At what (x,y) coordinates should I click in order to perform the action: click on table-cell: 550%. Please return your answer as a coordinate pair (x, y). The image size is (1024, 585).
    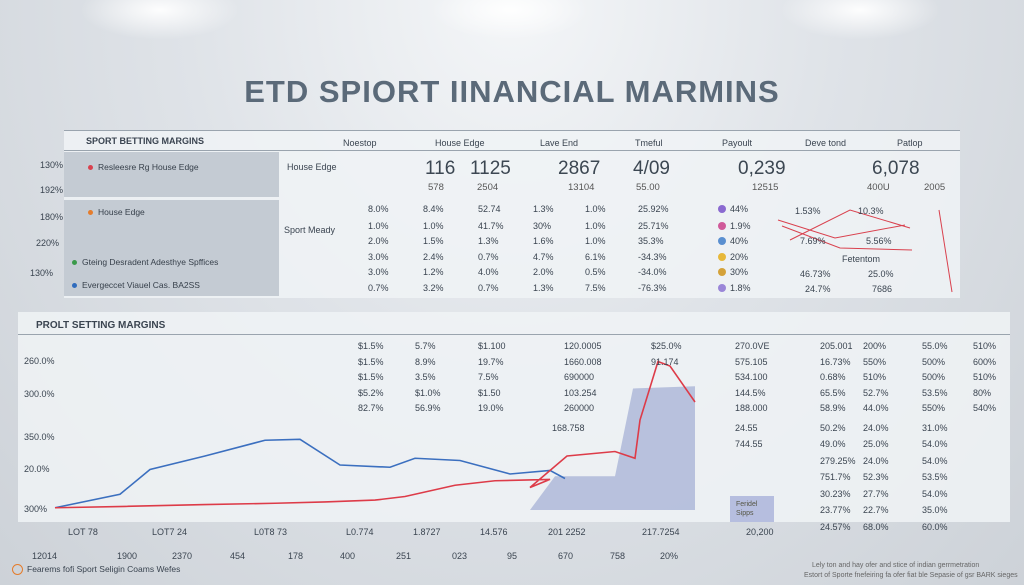
    Looking at the image, I should click on (875, 361).